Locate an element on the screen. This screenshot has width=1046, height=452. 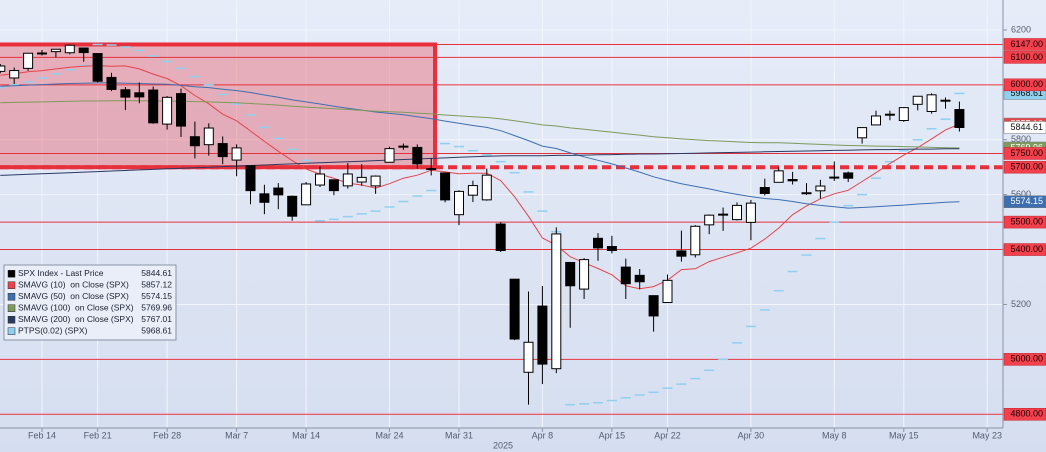
legend-label: SMAVG (100) on Close (SPX) is located at coordinates (76, 308).